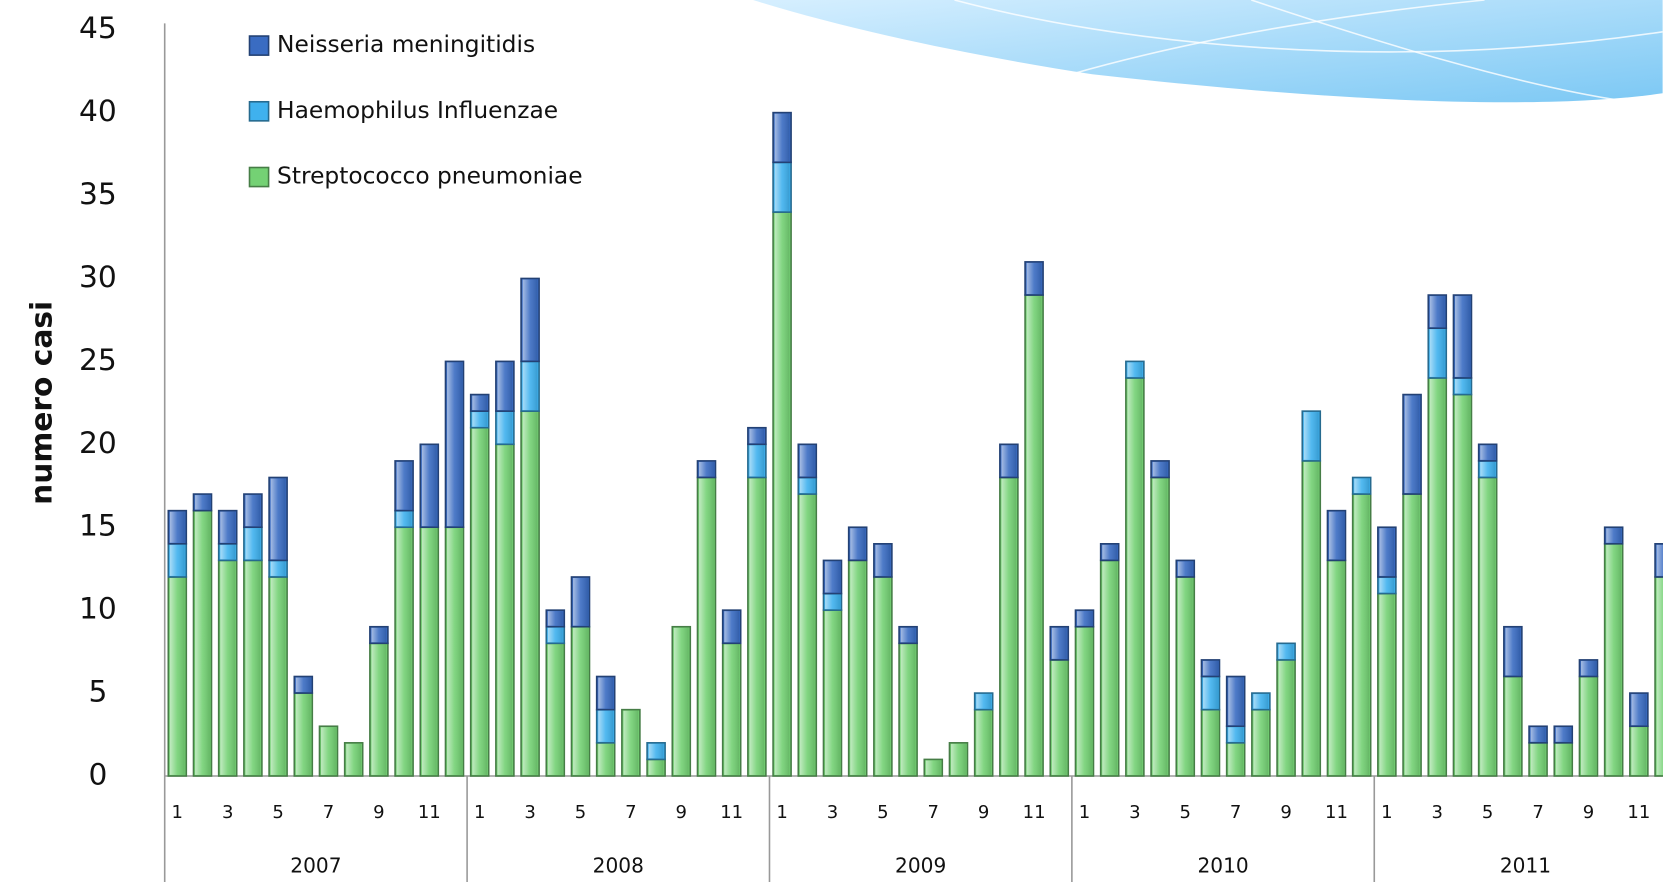 This screenshot has height=882, width=1663. Describe the element at coordinates (417, 110) in the screenshot. I see `legend-label: Haemophilus Influenzae` at that location.